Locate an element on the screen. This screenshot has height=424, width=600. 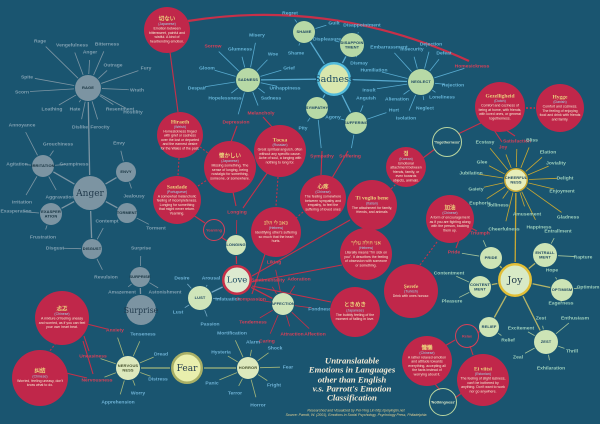
word-description: Drink with ones honour. is located at coordinates (411, 296).